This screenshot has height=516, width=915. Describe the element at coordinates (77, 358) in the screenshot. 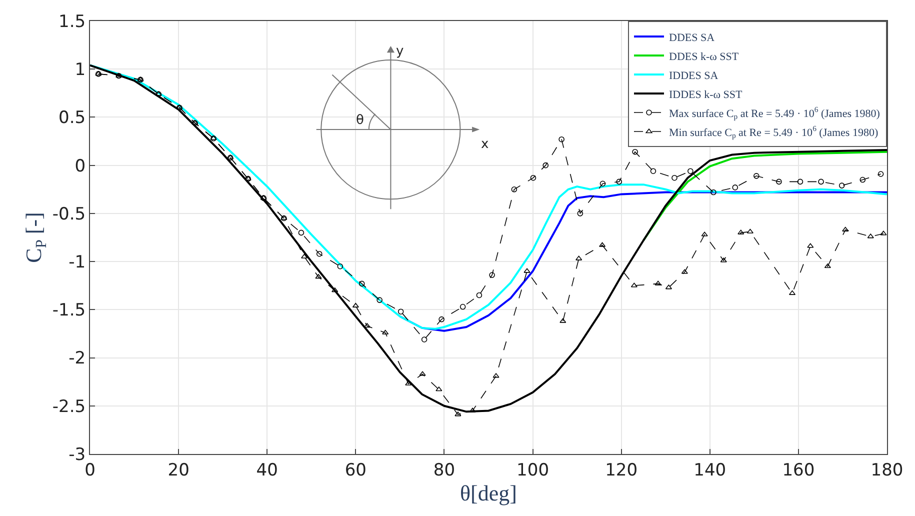

I see `y-tick-label: -2` at that location.